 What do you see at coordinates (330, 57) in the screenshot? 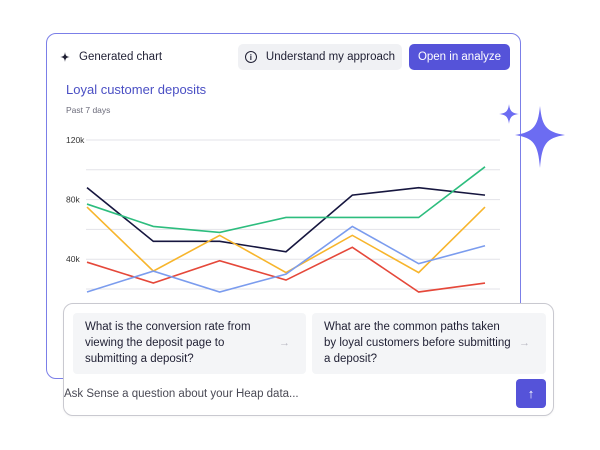
I see `understand-approach-label: Understand my approach` at bounding box center [330, 57].